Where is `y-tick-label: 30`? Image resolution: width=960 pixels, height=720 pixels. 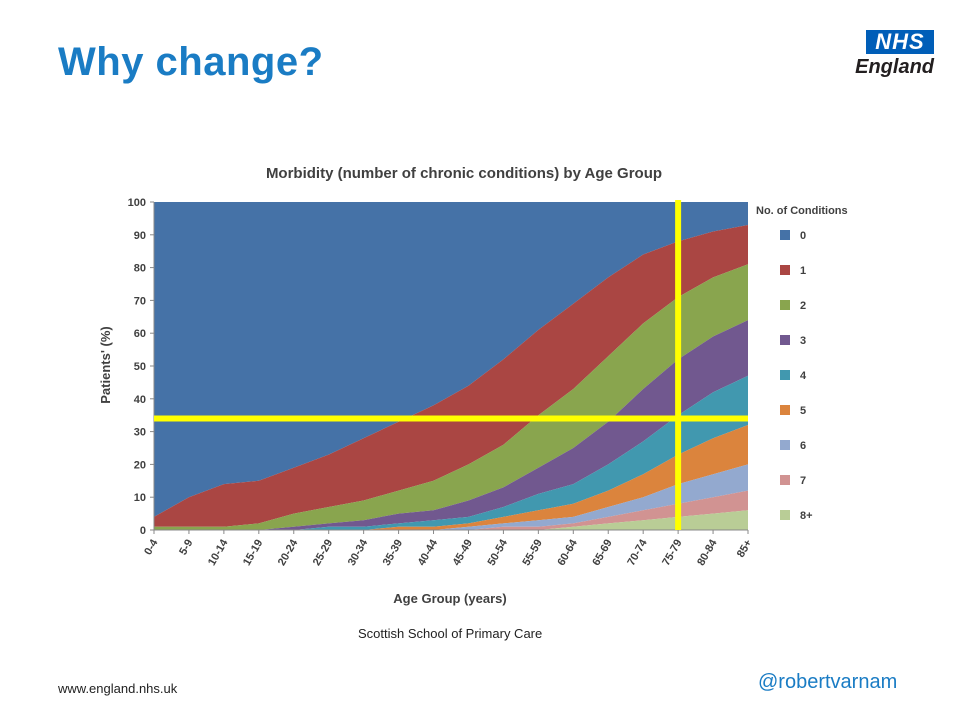
y-tick-label: 30 is located at coordinates (140, 433).